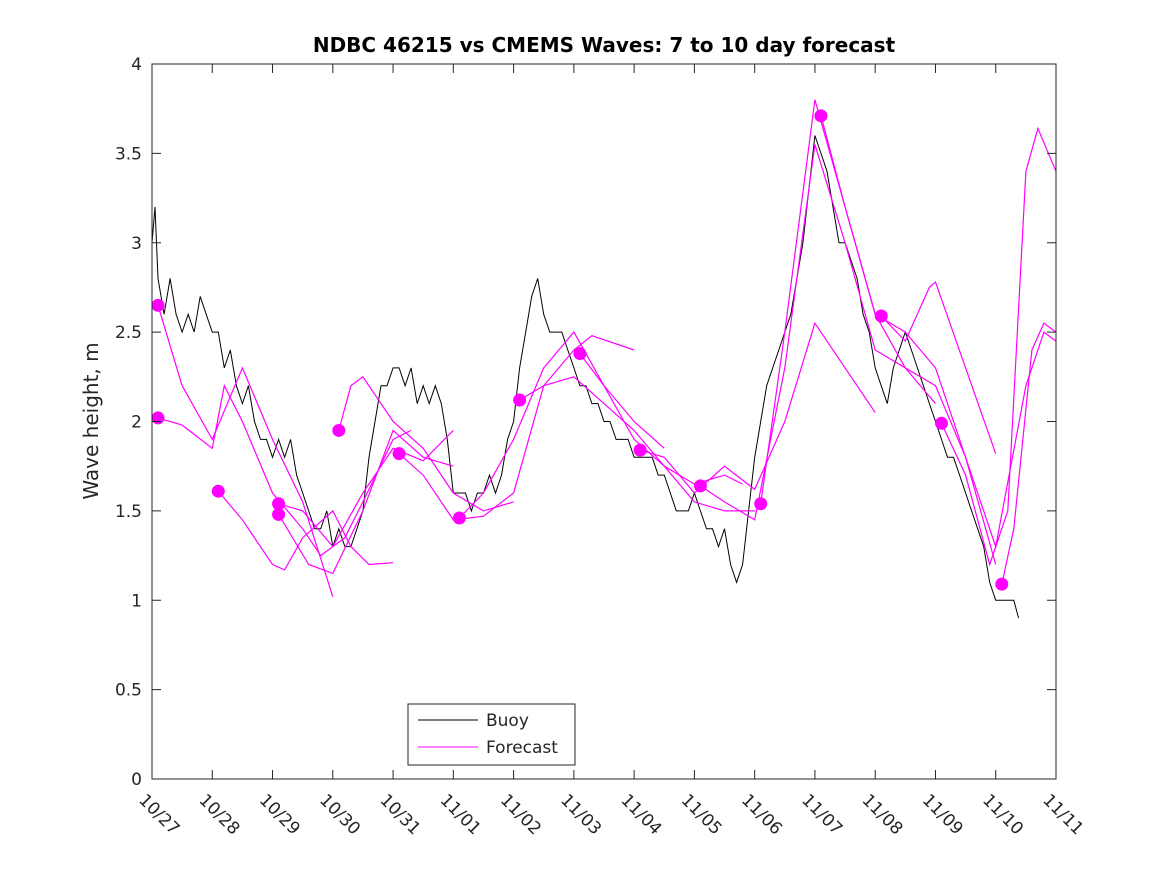 Image resolution: width=1167 pixels, height=879 pixels. Describe the element at coordinates (400, 814) in the screenshot. I see `x-tick-label: 10/31` at that location.